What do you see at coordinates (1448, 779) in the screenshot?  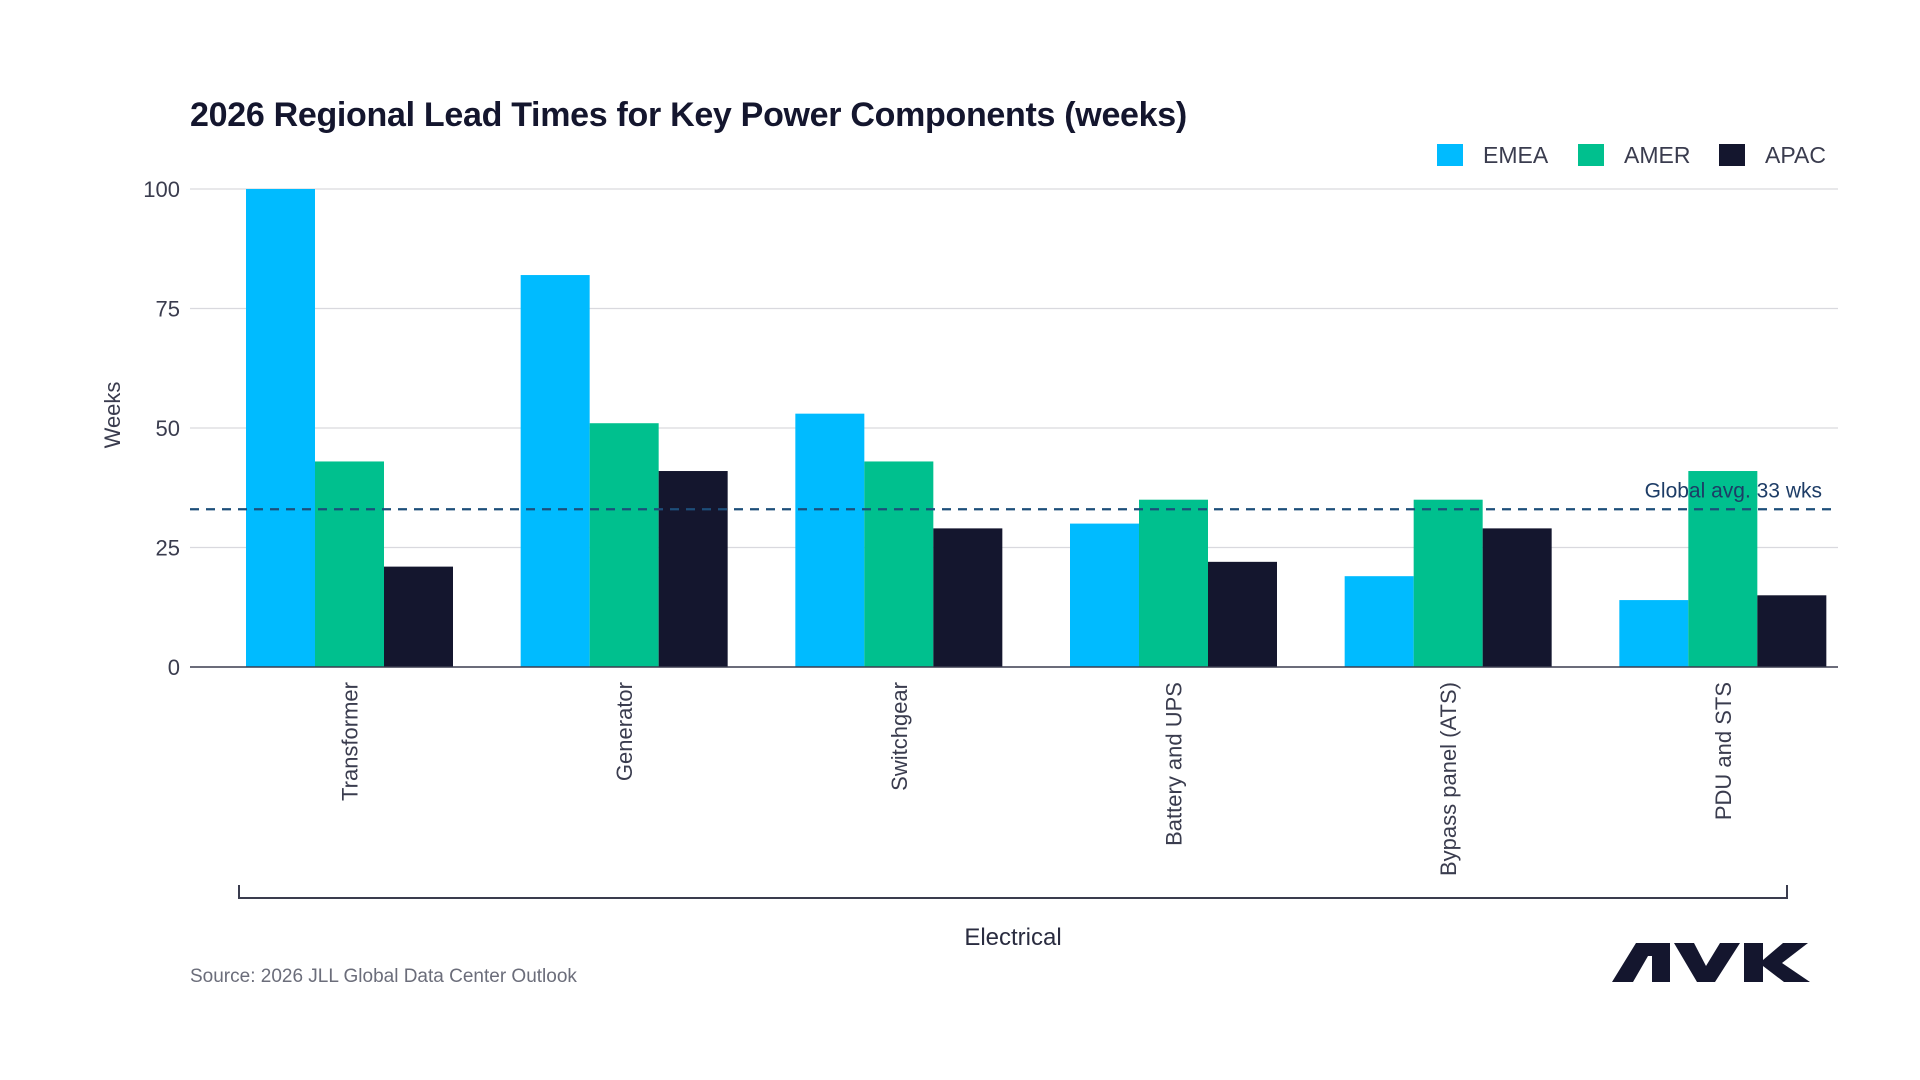 I see `category-label: Bypass panel (ATS)` at bounding box center [1448, 779].